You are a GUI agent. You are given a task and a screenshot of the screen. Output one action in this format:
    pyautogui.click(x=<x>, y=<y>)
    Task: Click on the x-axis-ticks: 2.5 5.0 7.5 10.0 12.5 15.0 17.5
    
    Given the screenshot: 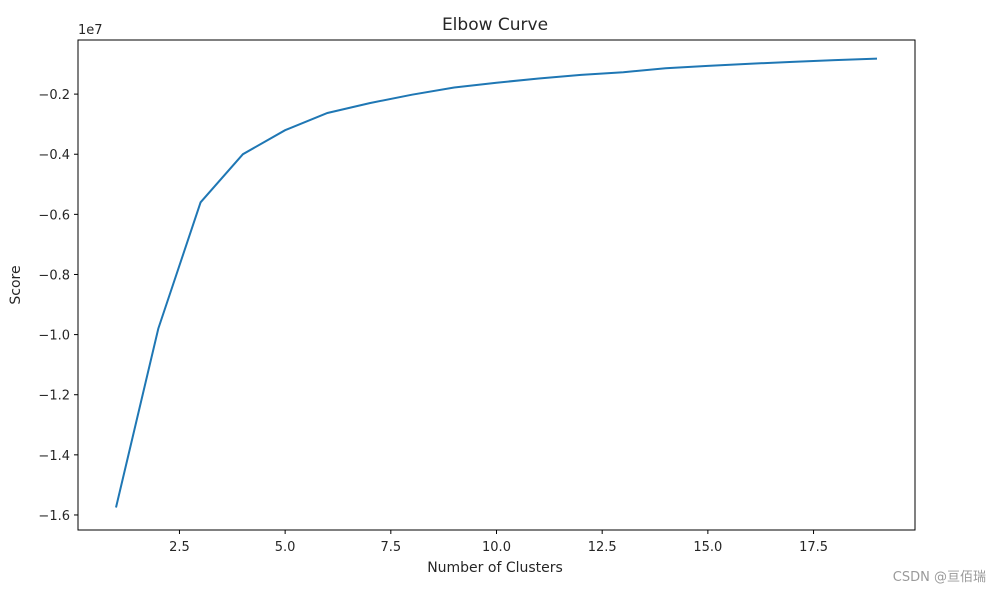 What is the action you would take?
    pyautogui.click(x=498, y=542)
    